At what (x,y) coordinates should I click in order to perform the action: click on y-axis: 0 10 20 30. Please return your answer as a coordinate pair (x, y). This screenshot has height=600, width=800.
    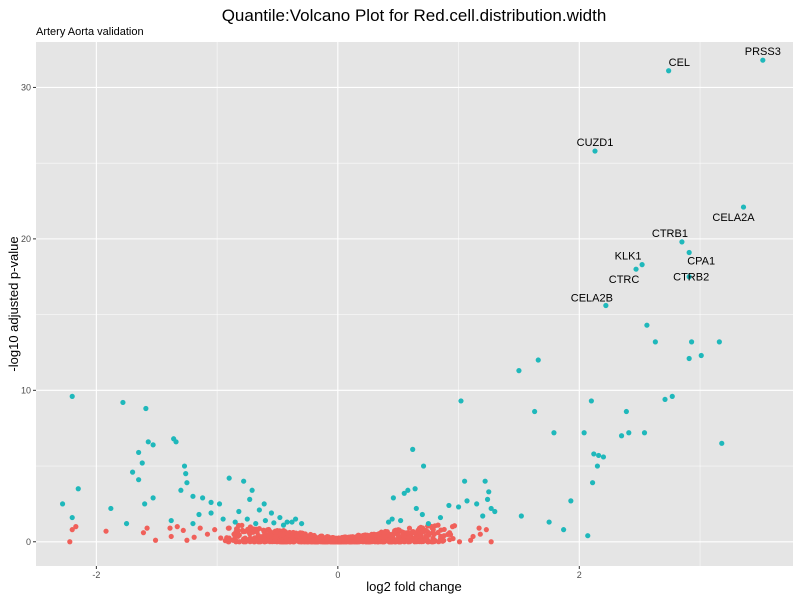
    Looking at the image, I should click on (28, 314).